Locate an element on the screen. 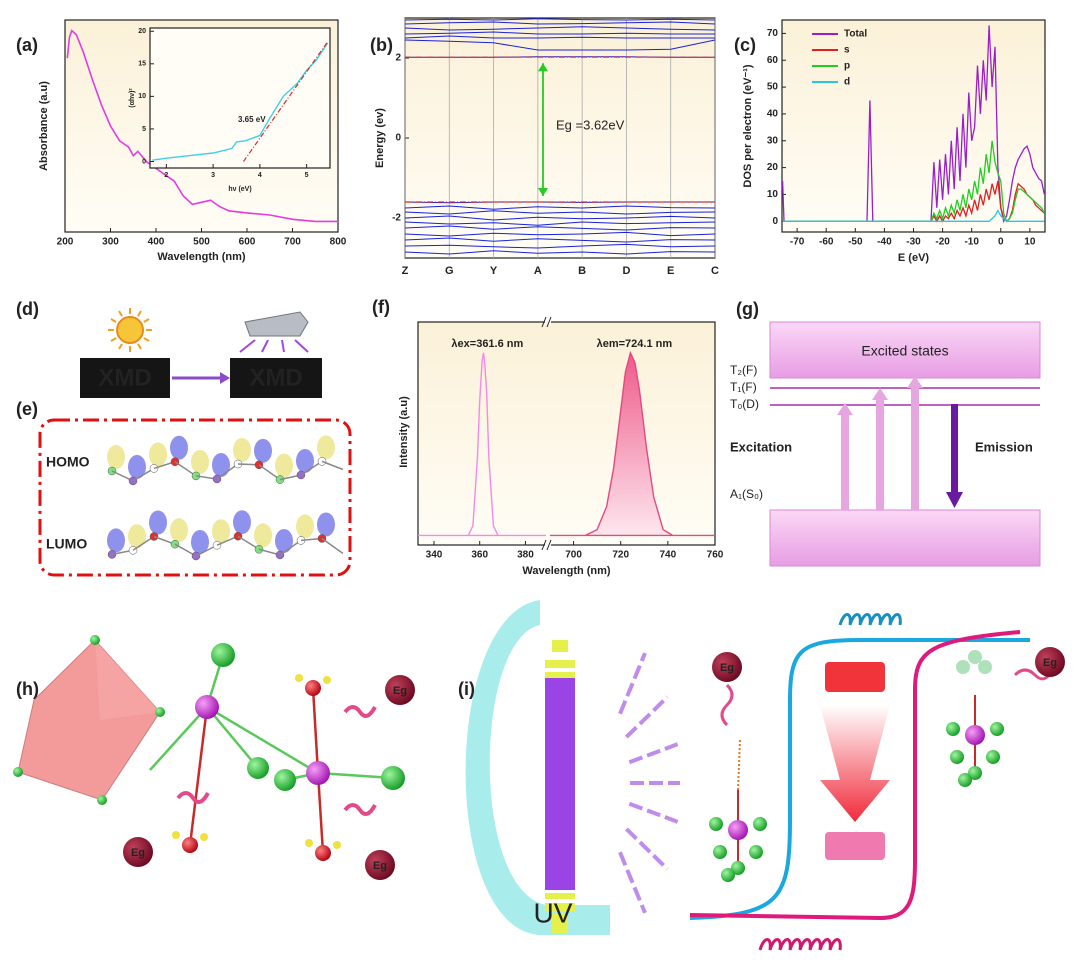 The height and width of the screenshot is (970, 1080). transition-curve is located at coordinates (859, 779).